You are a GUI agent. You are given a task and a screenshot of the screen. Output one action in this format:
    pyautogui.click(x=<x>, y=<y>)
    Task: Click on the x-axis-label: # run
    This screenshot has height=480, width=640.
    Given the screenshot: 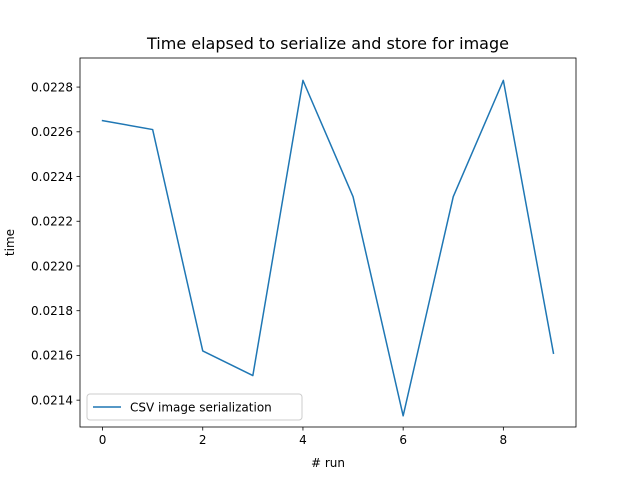 What is the action you would take?
    pyautogui.click(x=328, y=463)
    